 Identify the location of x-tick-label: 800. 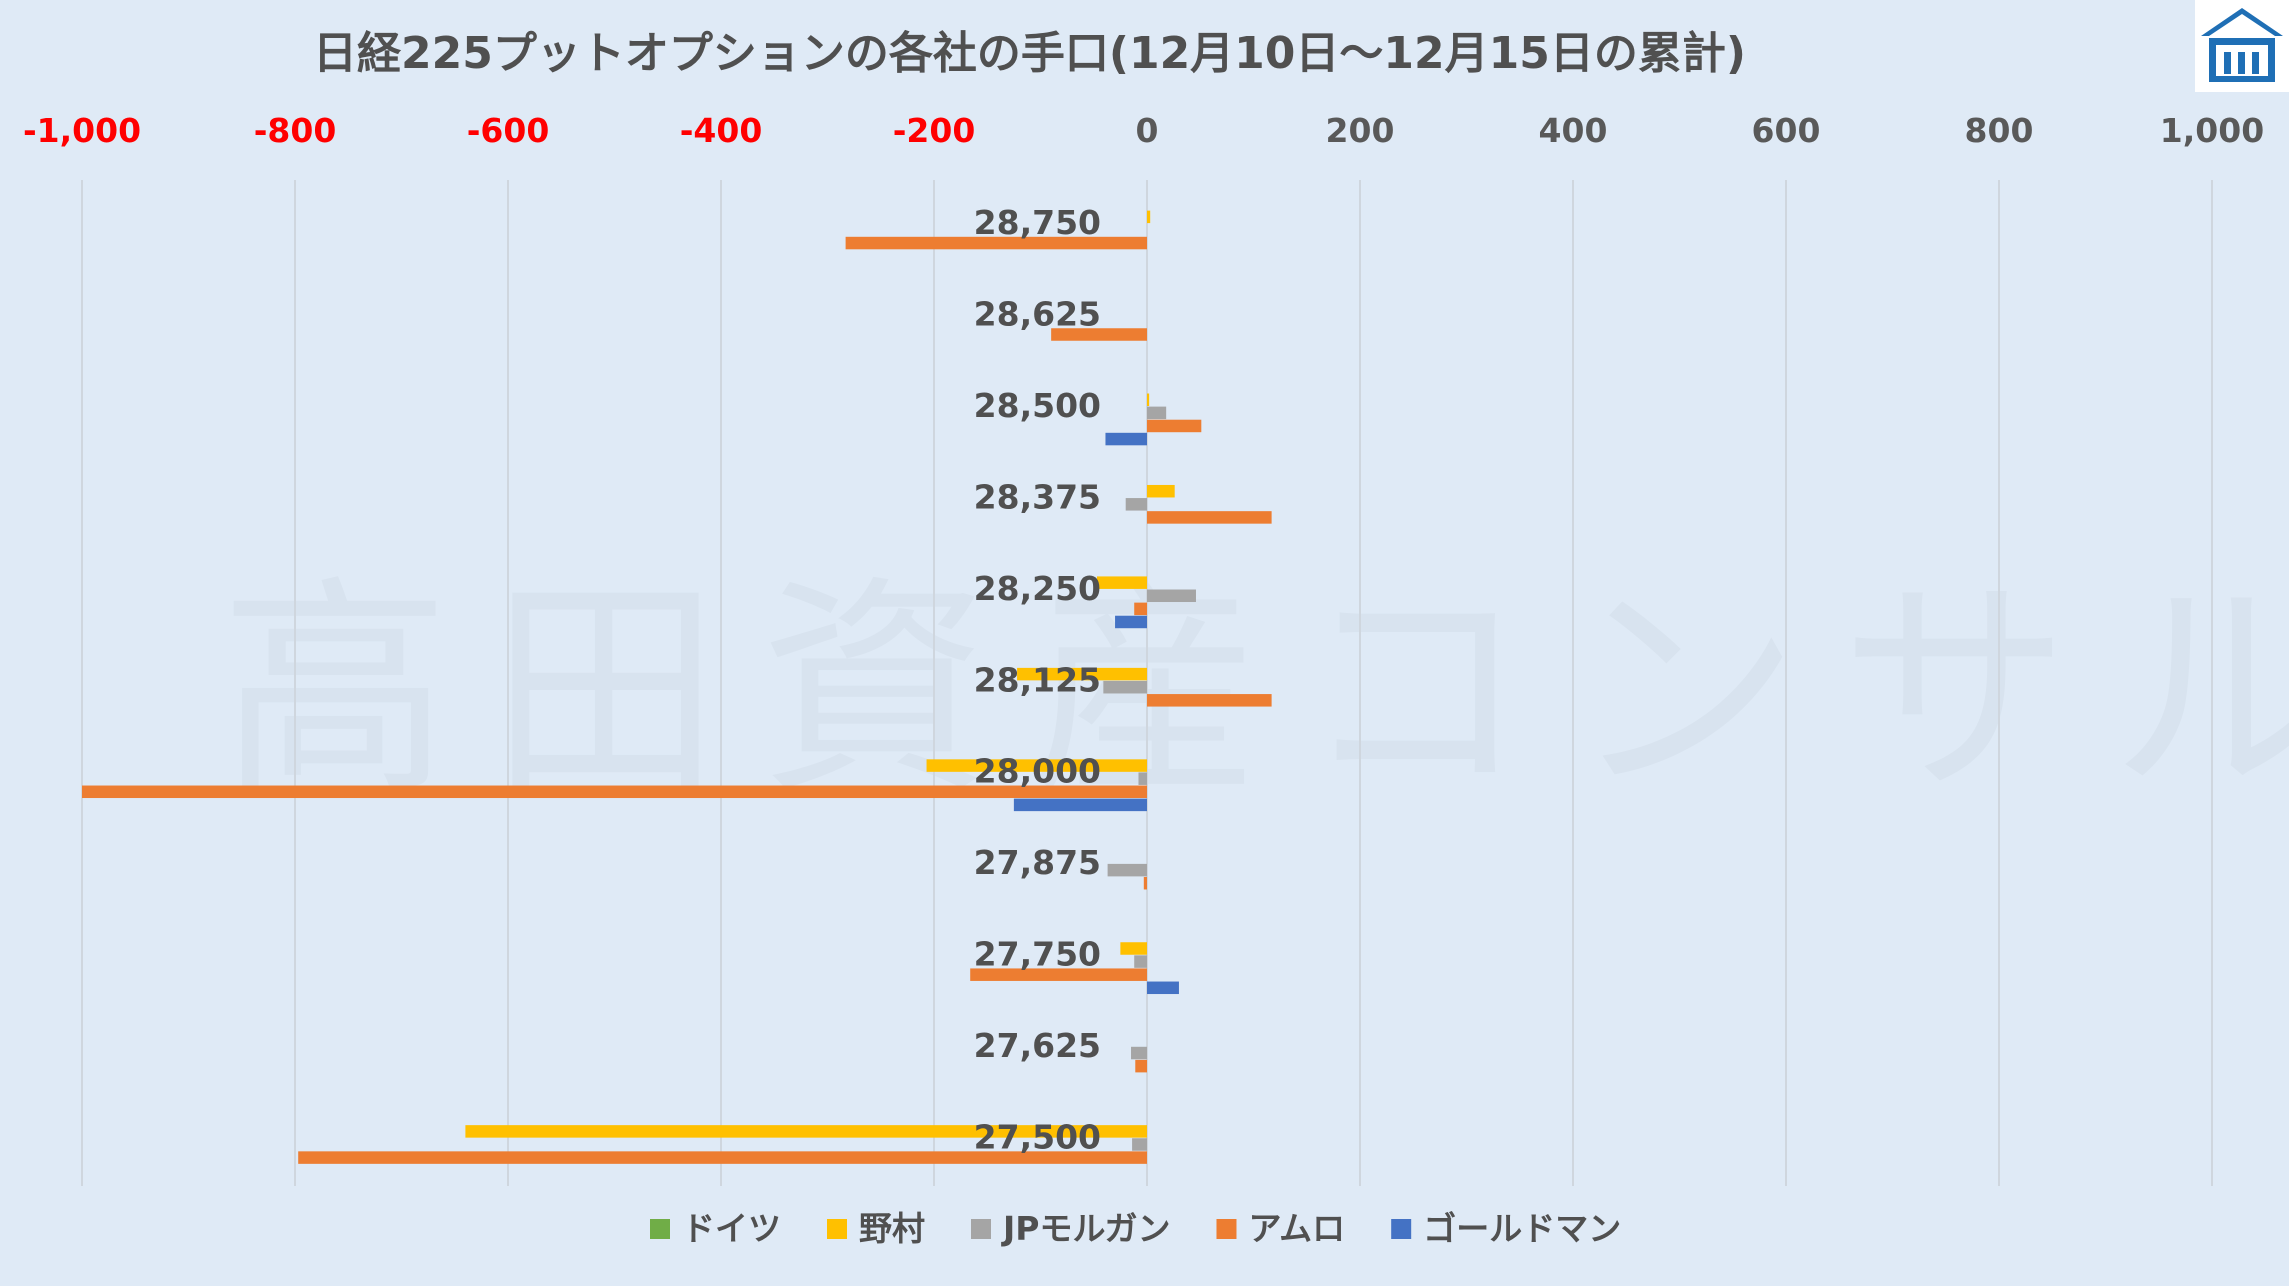
(1999, 130).